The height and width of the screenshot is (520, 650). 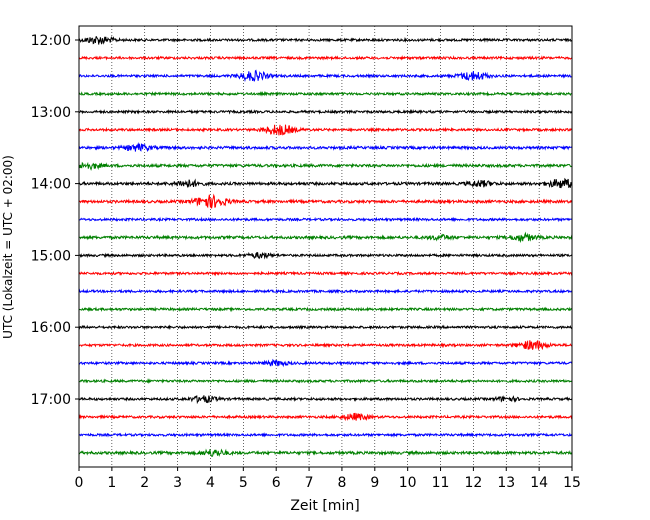 What do you see at coordinates (324, 506) in the screenshot?
I see `x-axis-label: Zeit [min]` at bounding box center [324, 506].